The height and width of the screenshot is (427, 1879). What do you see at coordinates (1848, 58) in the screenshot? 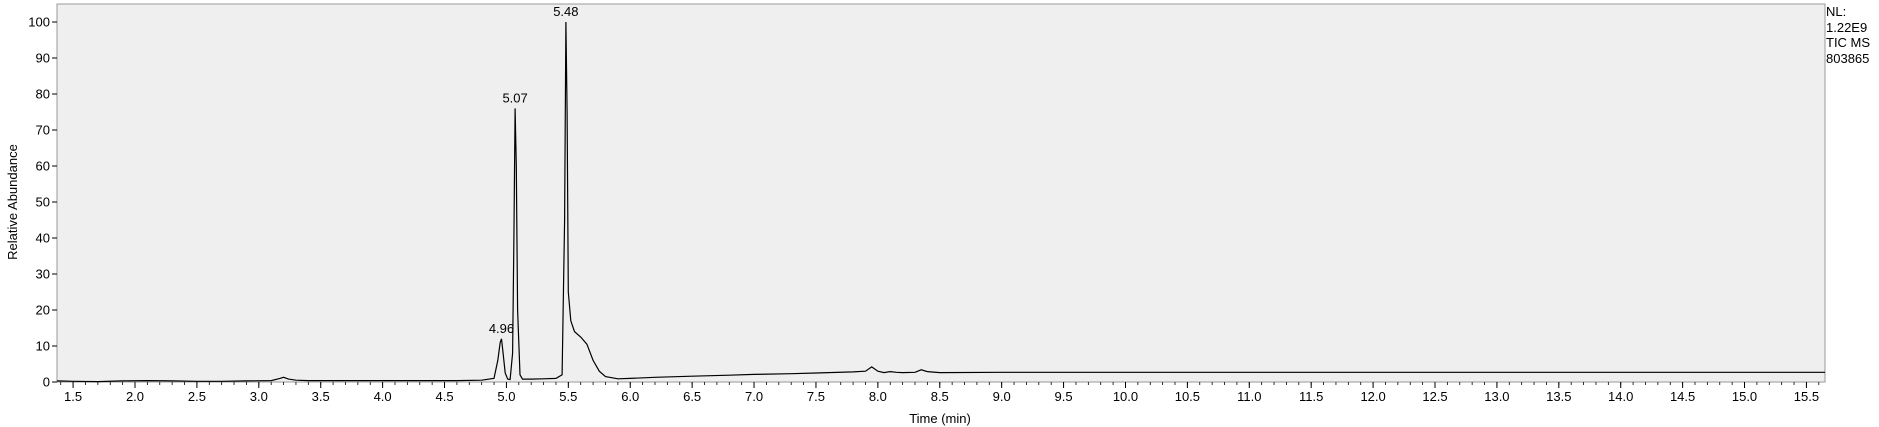
I see `sample-id: 803865` at bounding box center [1848, 58].